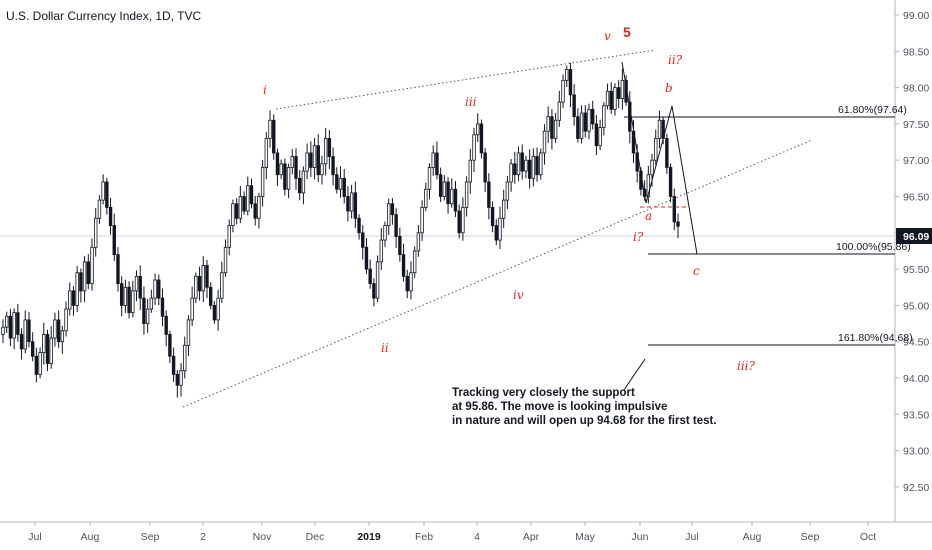 The width and height of the screenshot is (932, 550). What do you see at coordinates (634, 374) in the screenshot?
I see `annotation-pointer` at bounding box center [634, 374].